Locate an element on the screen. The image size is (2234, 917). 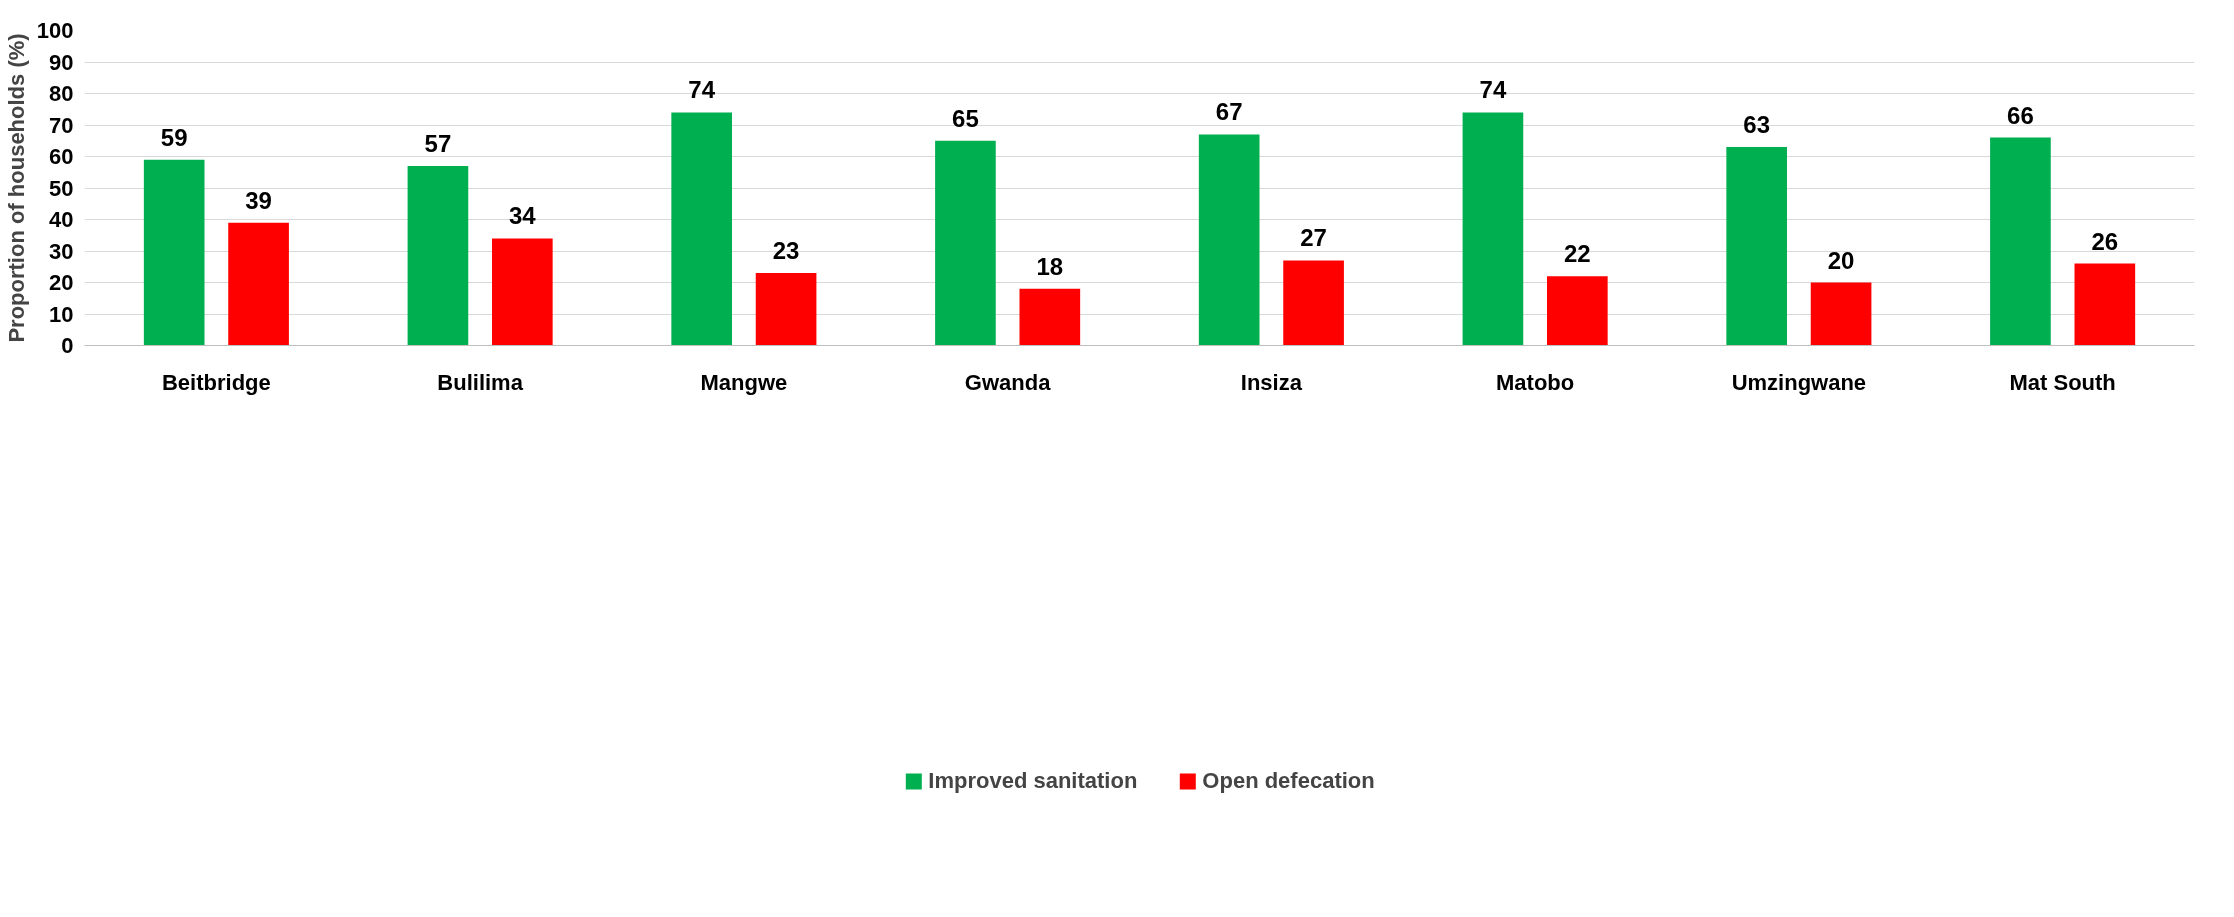
x-tick-label: Umzingwane is located at coordinates (1799, 382).